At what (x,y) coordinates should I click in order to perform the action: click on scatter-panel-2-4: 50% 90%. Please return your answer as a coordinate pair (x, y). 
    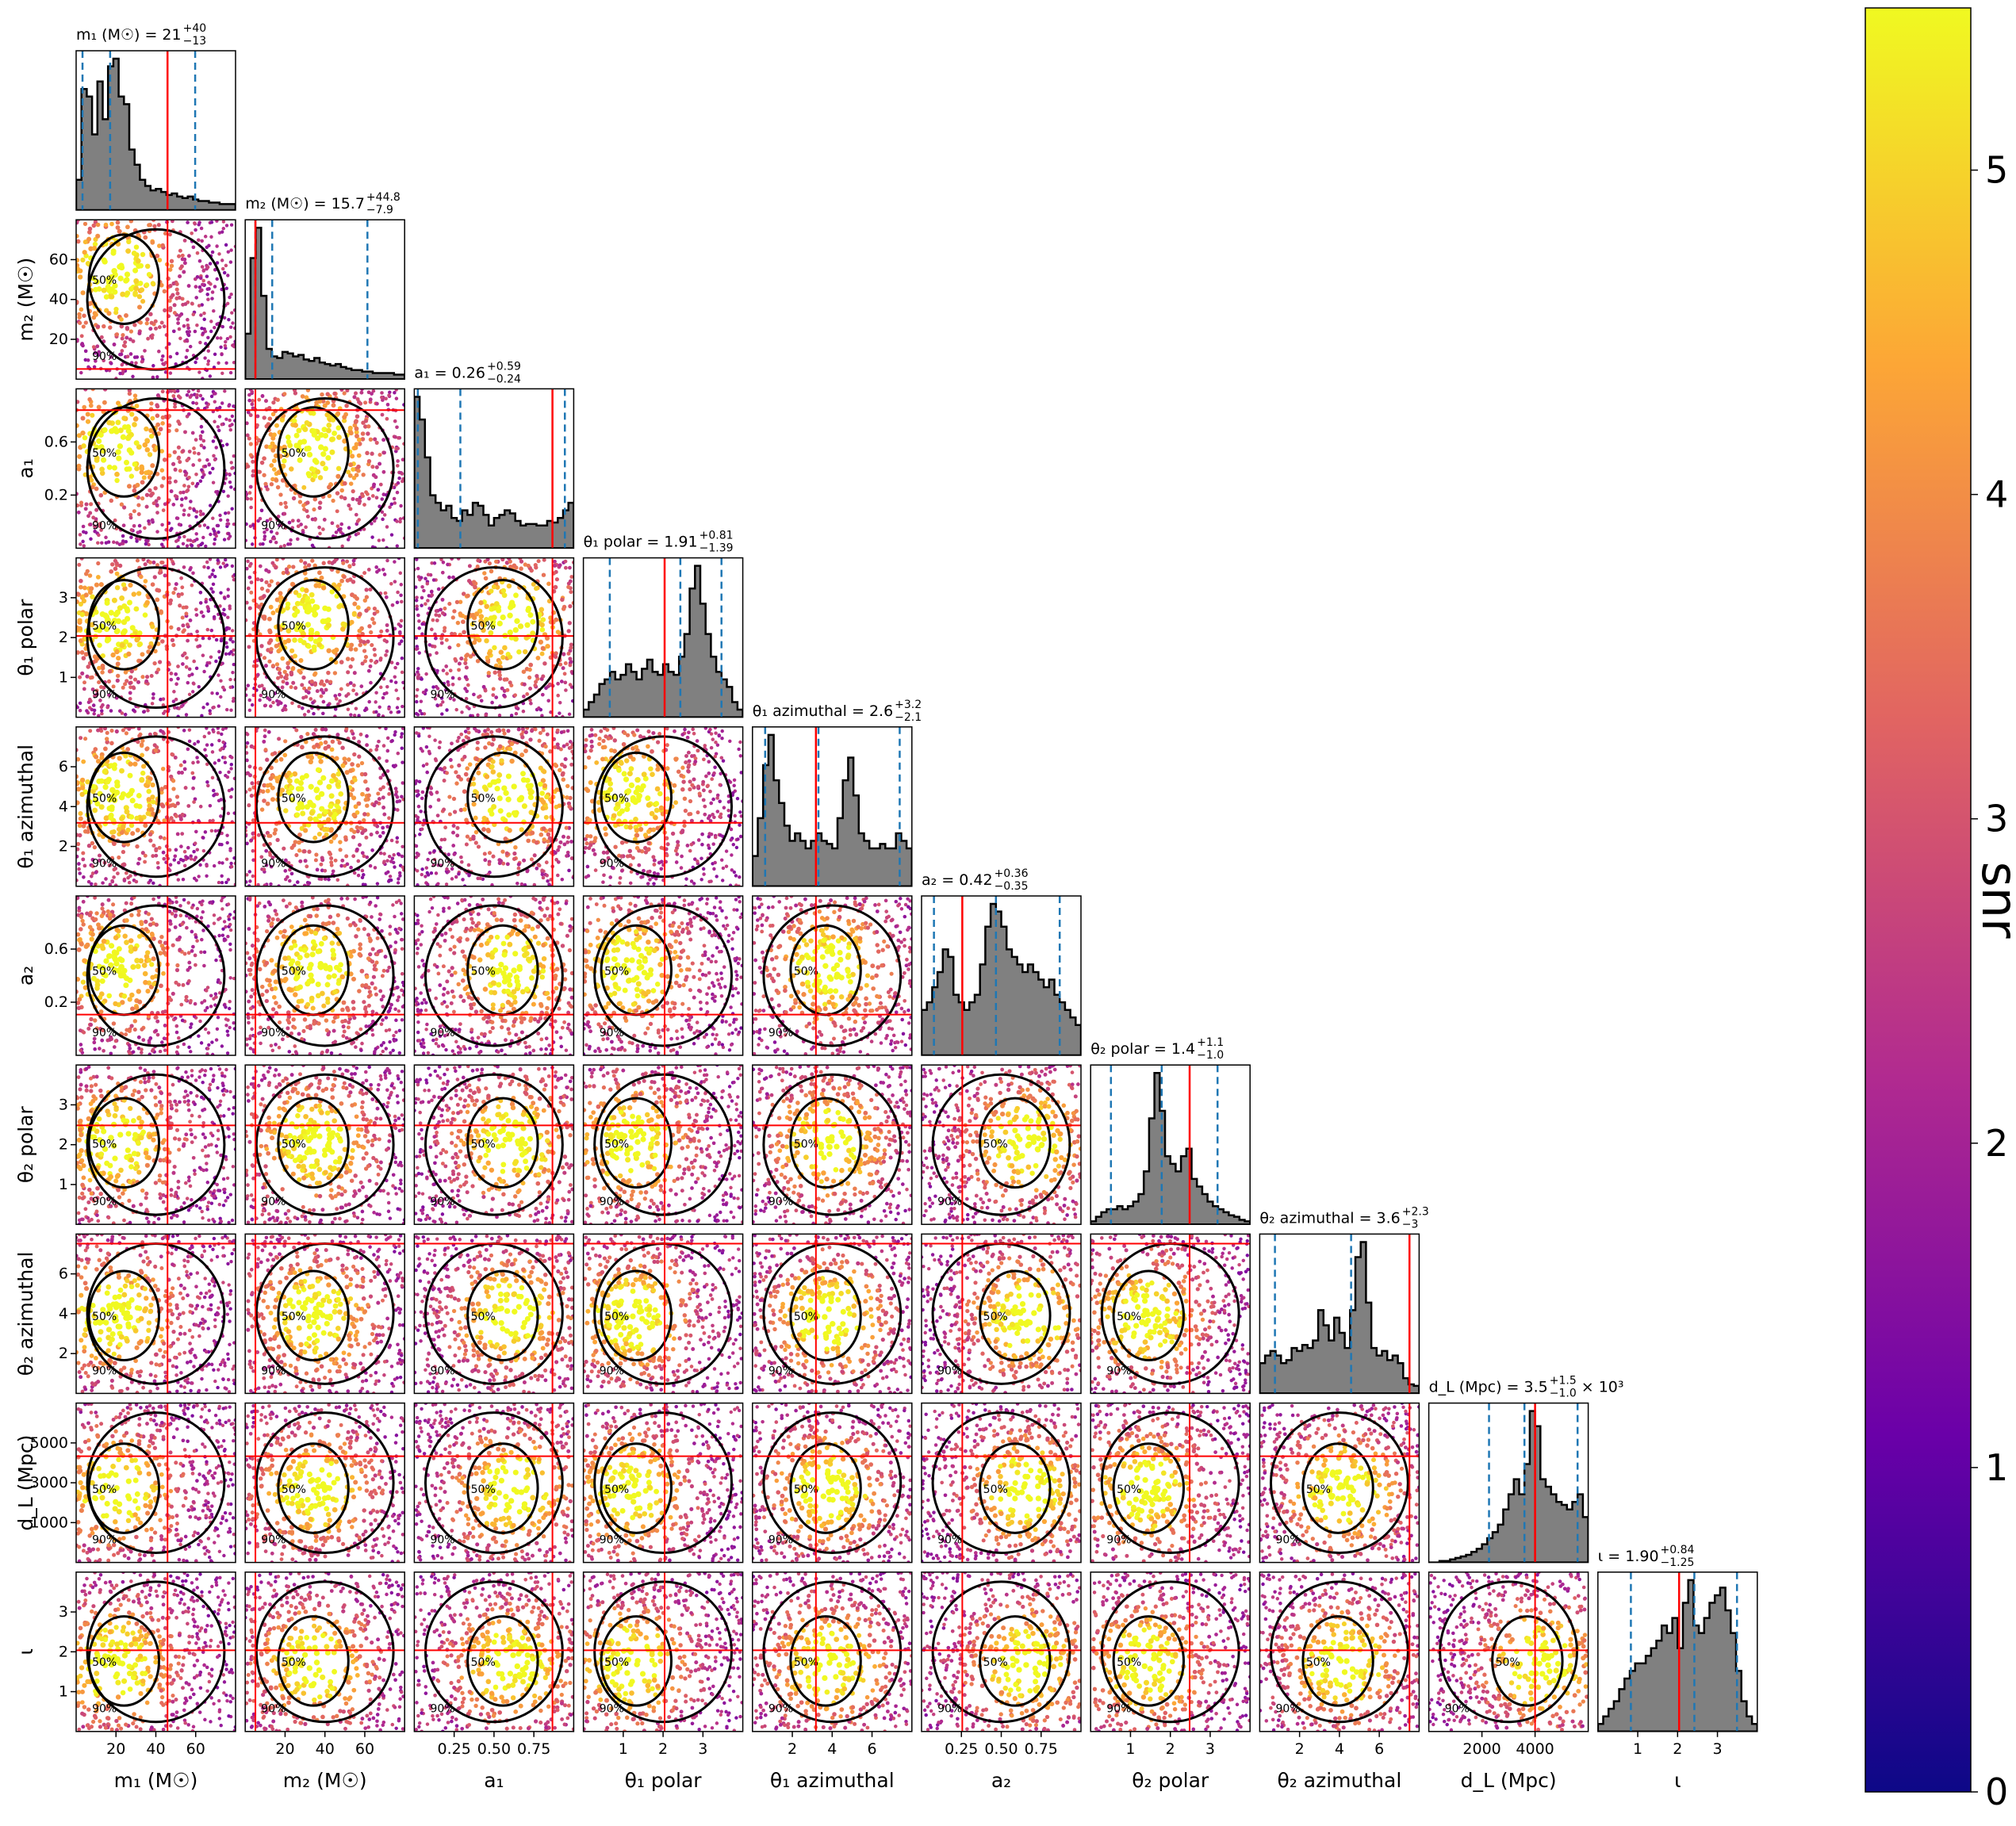
    Looking at the image, I should click on (494, 806).